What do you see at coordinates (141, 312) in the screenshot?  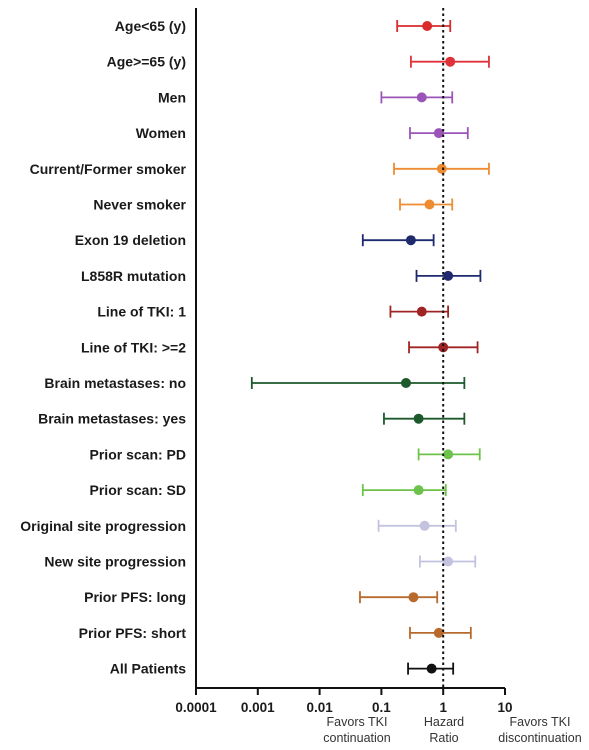 I see `row-label: Line of TKI: 1` at bounding box center [141, 312].